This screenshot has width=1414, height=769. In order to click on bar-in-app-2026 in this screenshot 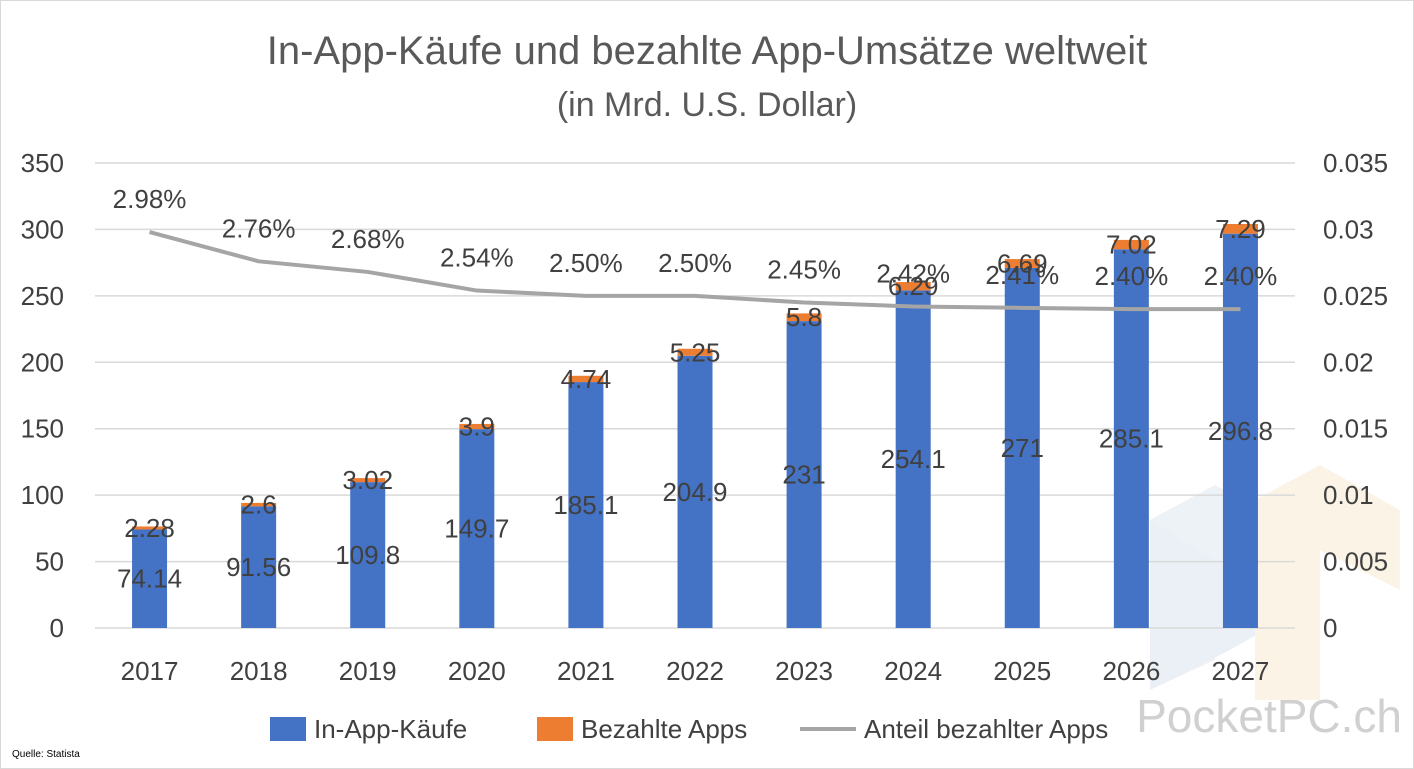, I will do `click(1131, 438)`.